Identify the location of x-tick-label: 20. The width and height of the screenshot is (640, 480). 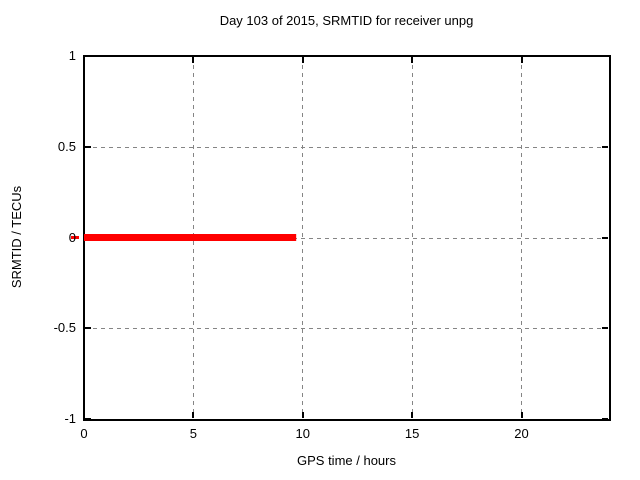
(521, 433).